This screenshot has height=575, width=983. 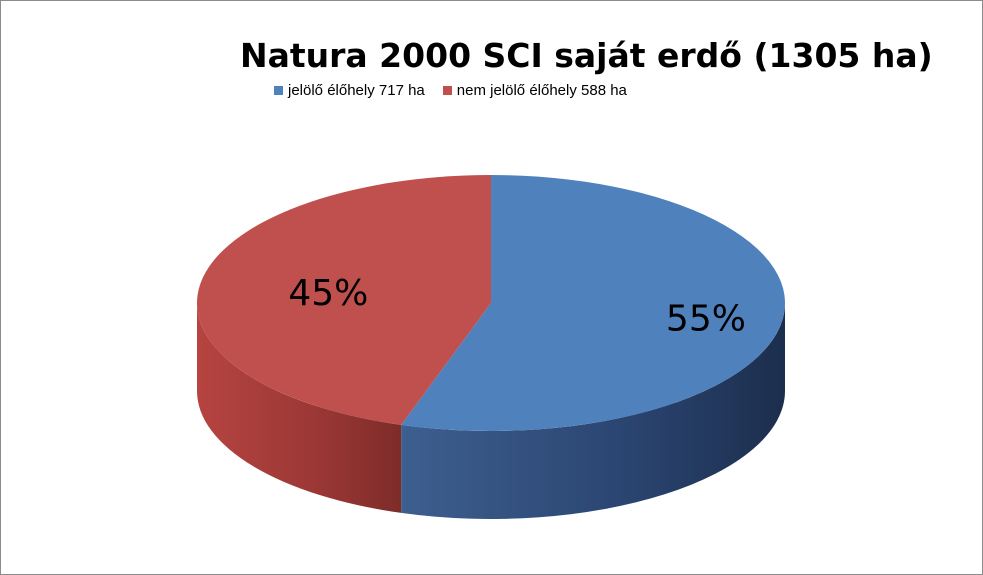 I want to click on pie-side-nem-jelolo, so click(x=299, y=408).